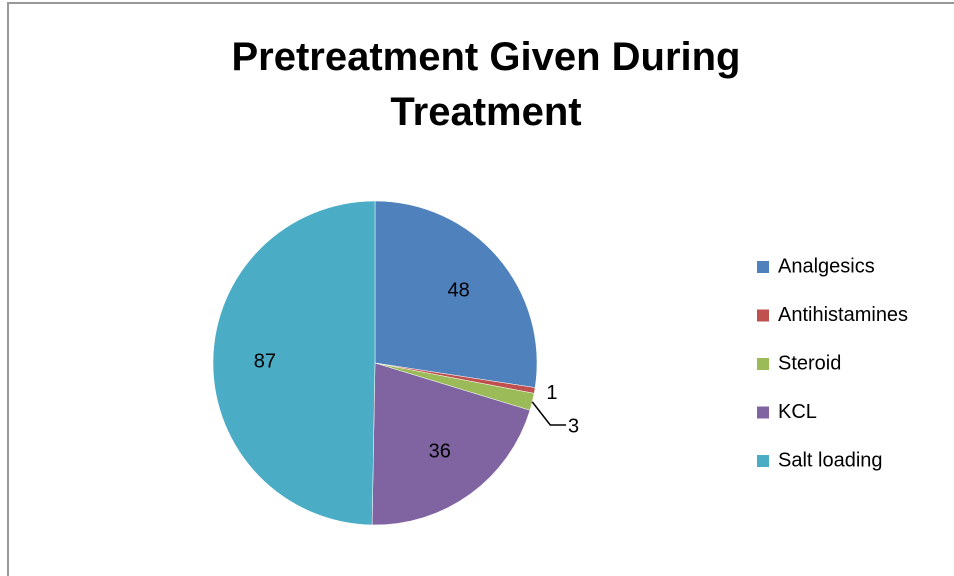 The height and width of the screenshot is (576, 954). Describe the element at coordinates (809, 363) in the screenshot. I see `legend-label: Steroid` at that location.